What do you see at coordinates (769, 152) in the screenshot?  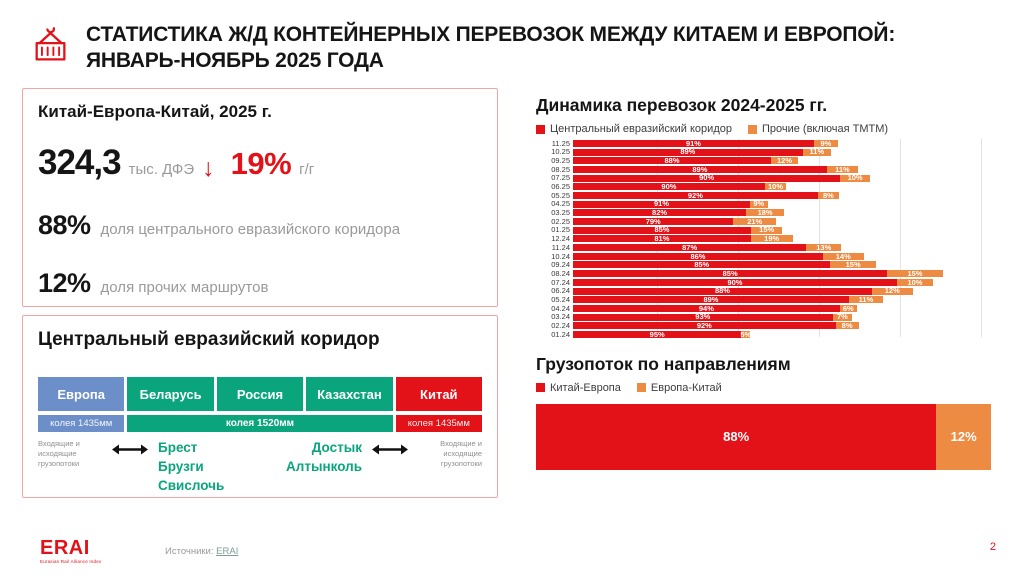 I see `bar-row: 10.25 89% 11%` at bounding box center [769, 152].